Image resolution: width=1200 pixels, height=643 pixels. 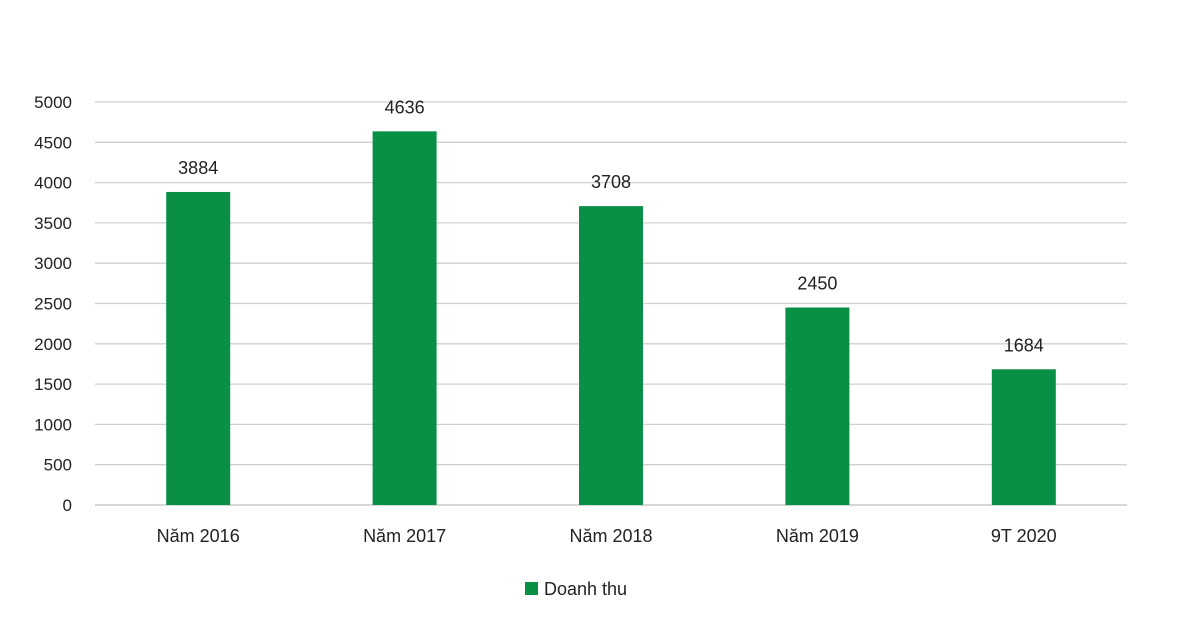 I want to click on data-label: 3708, so click(x=611, y=182).